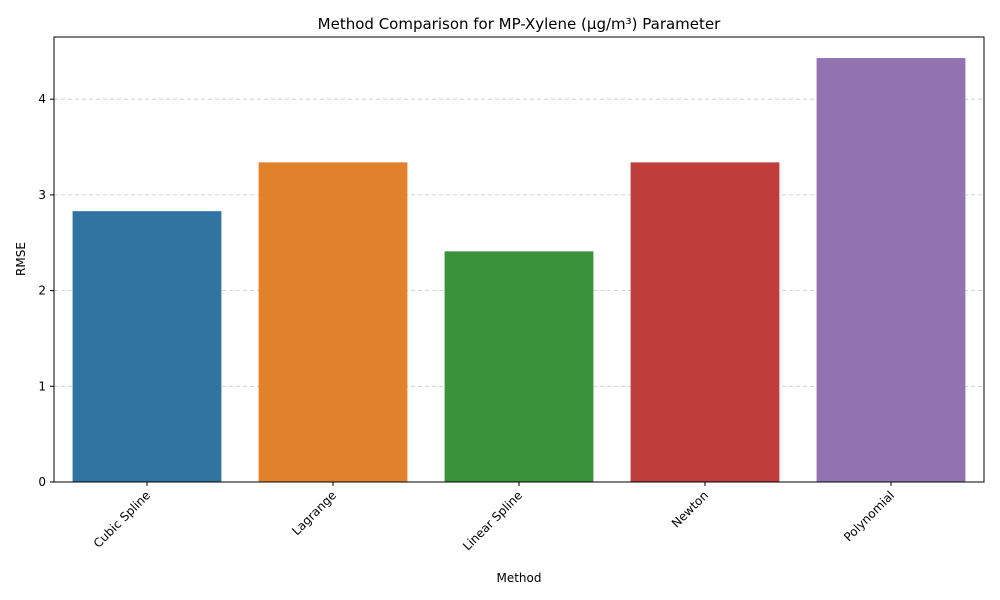  I want to click on y-tick-label: 3, so click(42, 195).